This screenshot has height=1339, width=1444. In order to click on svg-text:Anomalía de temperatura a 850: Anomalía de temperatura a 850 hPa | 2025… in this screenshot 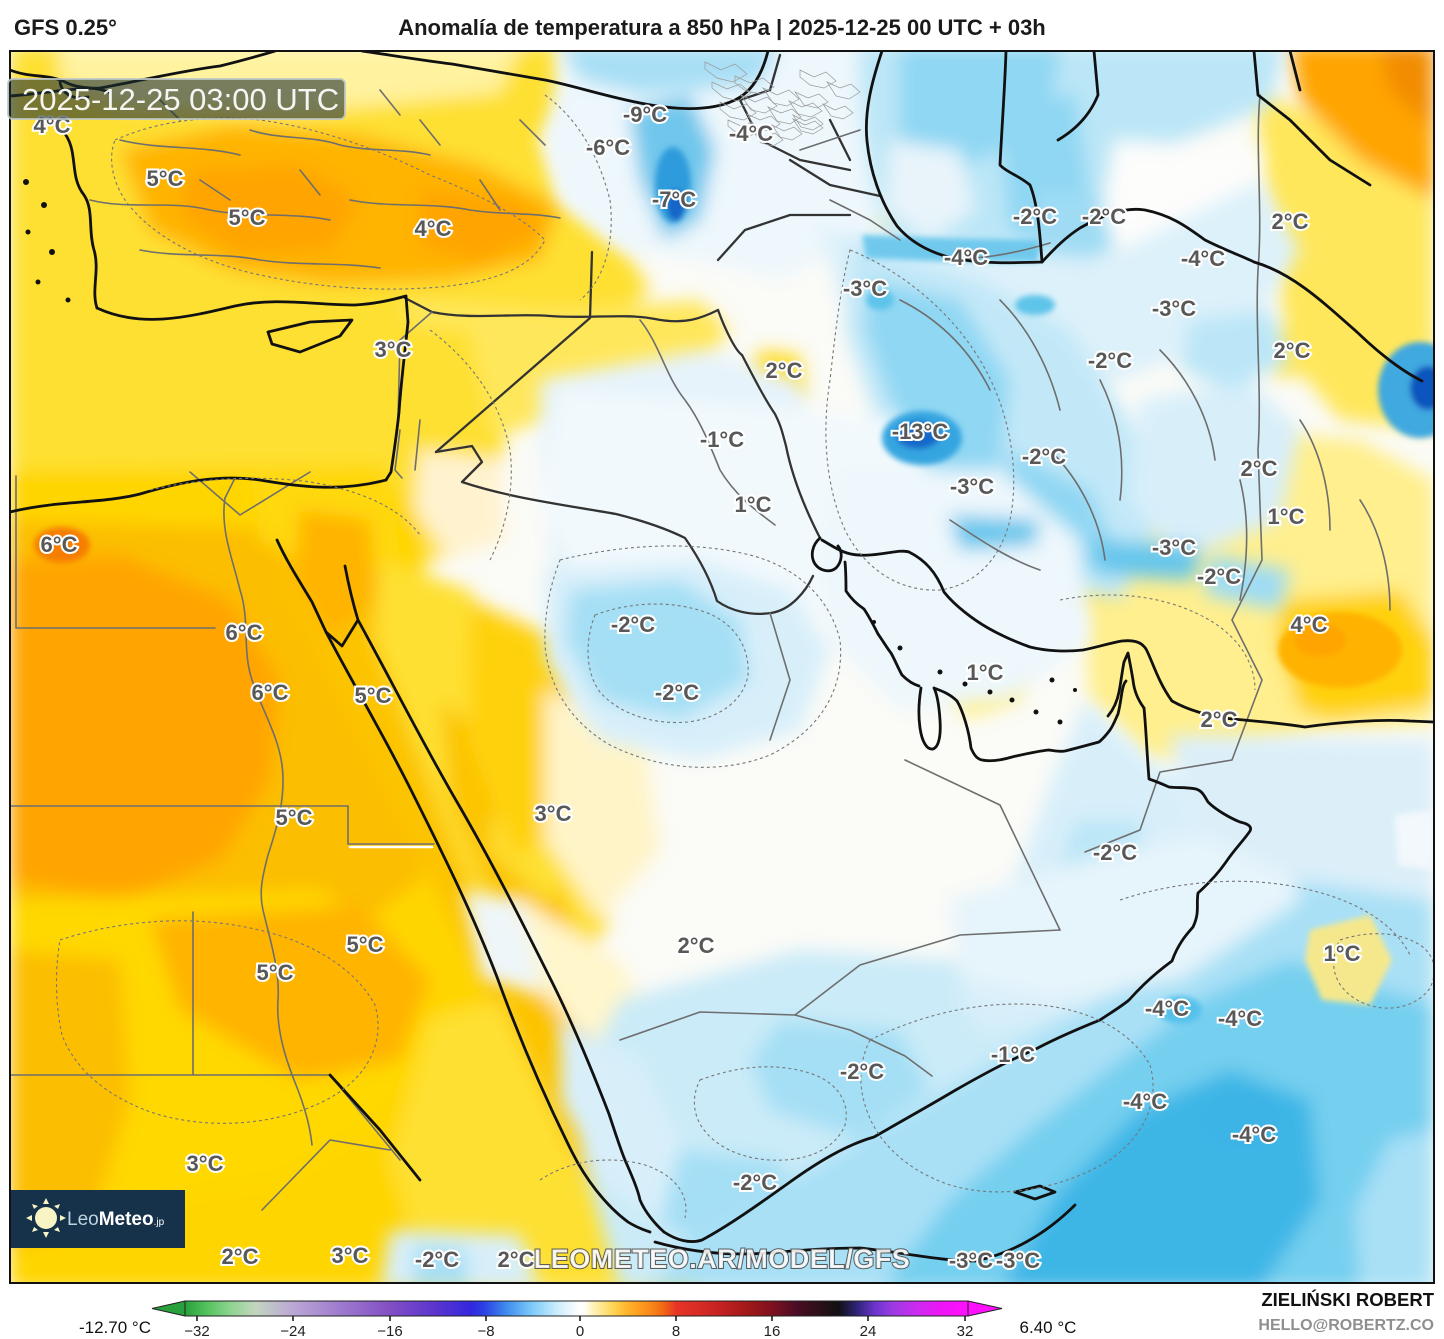, I will do `click(722, 27)`.